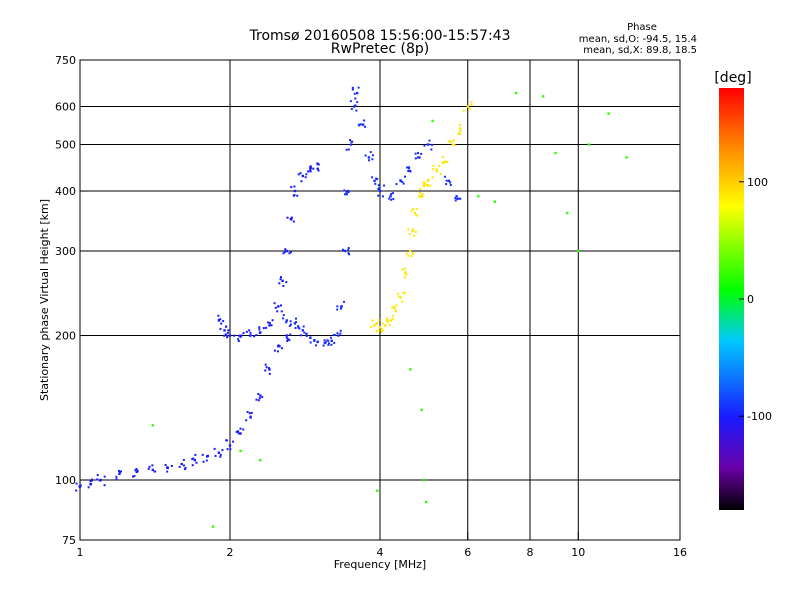  Describe the element at coordinates (65, 480) in the screenshot. I see `y-tick-label-1: 100` at that location.